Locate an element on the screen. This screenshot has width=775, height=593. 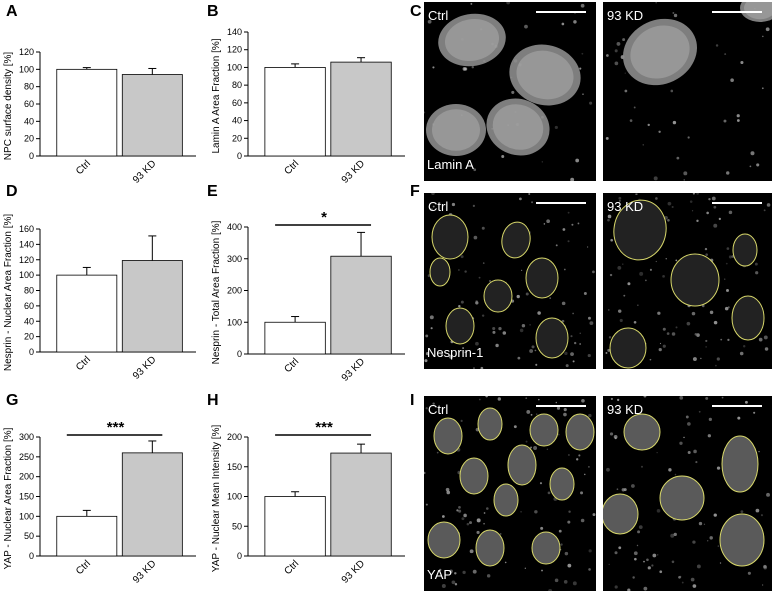
y-tick-label: 80 is located at coordinates (29, 291).